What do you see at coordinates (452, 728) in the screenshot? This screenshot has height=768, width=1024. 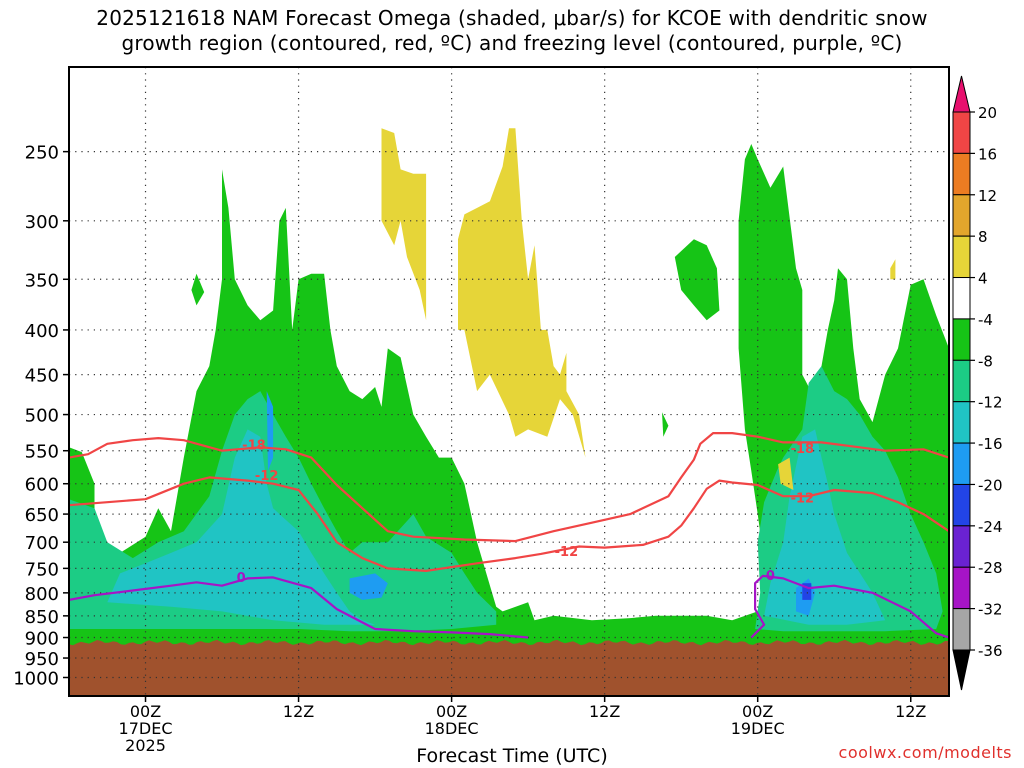 I see `x-tick-label: 18DEC` at bounding box center [452, 728].